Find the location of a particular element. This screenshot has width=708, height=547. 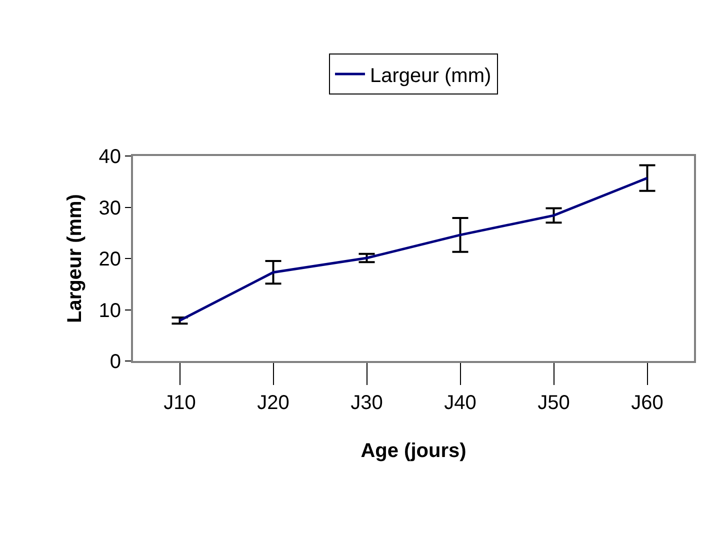

x-tick-label: J10 is located at coordinates (180, 403).